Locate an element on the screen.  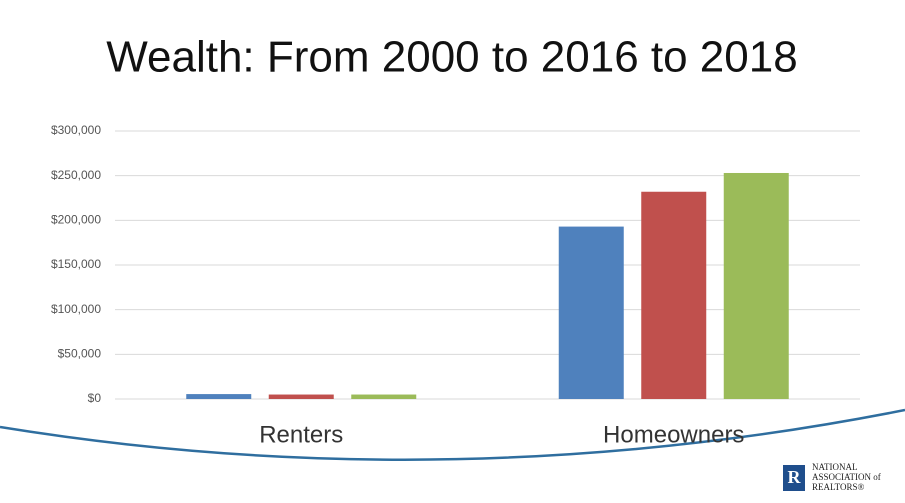
logo-mark: R is located at coordinates (795, 477).